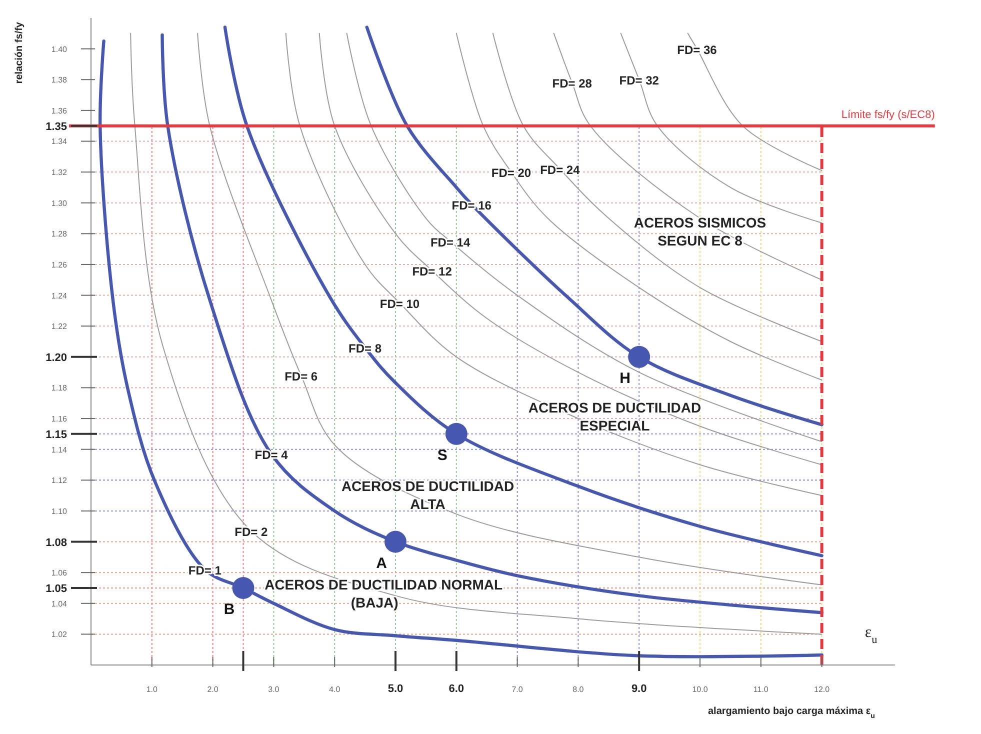 This screenshot has width=981, height=734. I want to click on y-tick-label: 1.22, so click(59, 327).